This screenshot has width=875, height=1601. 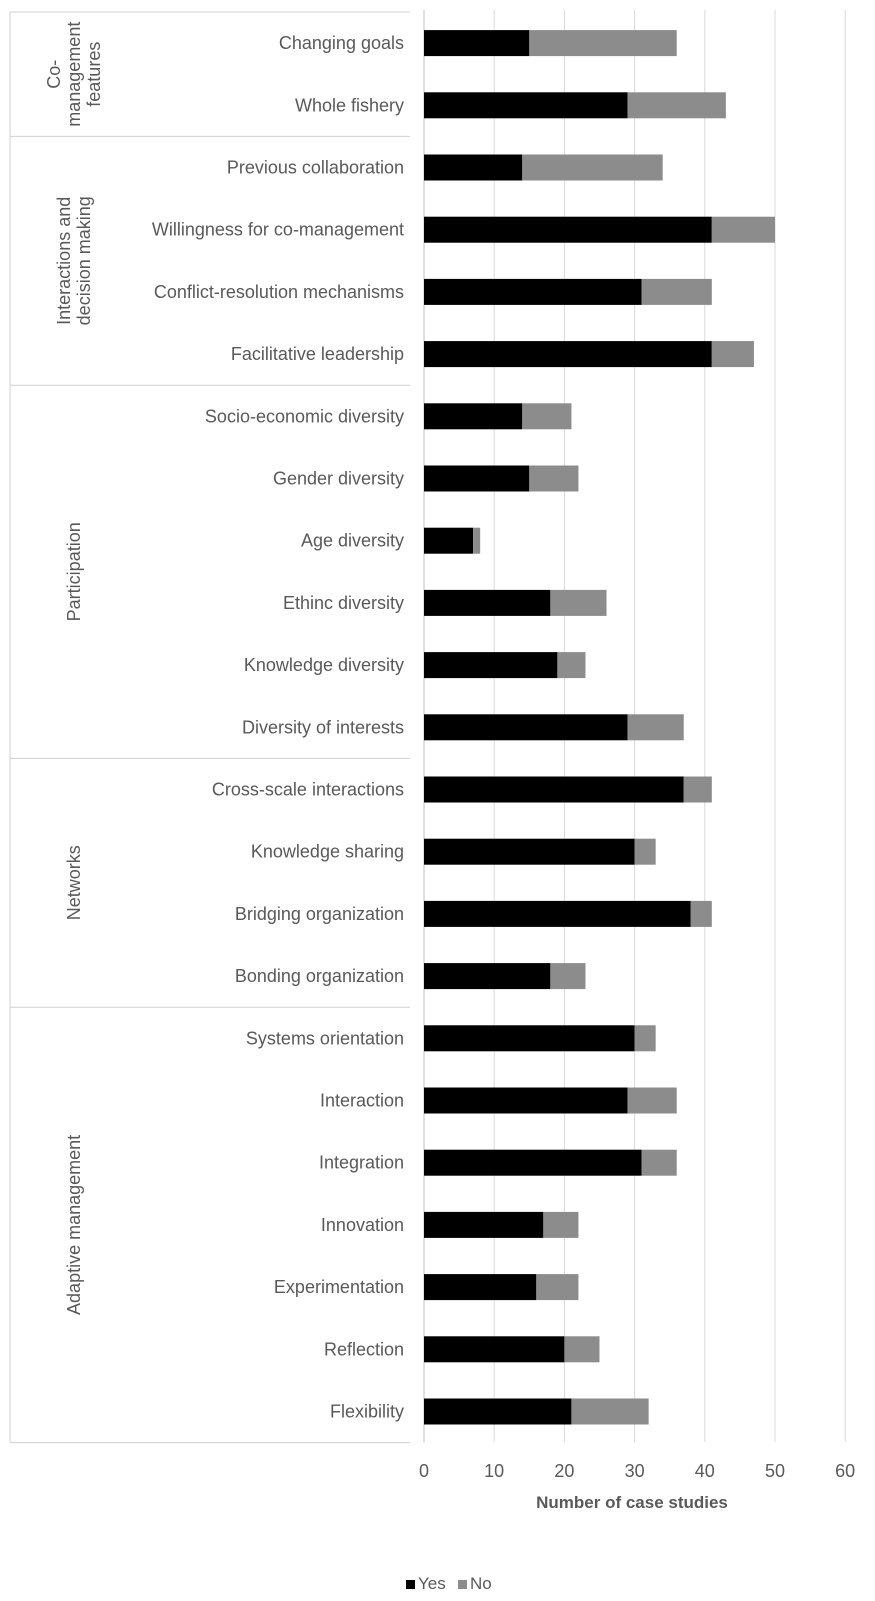 I want to click on category-label: Knowledge sharing, so click(x=327, y=852).